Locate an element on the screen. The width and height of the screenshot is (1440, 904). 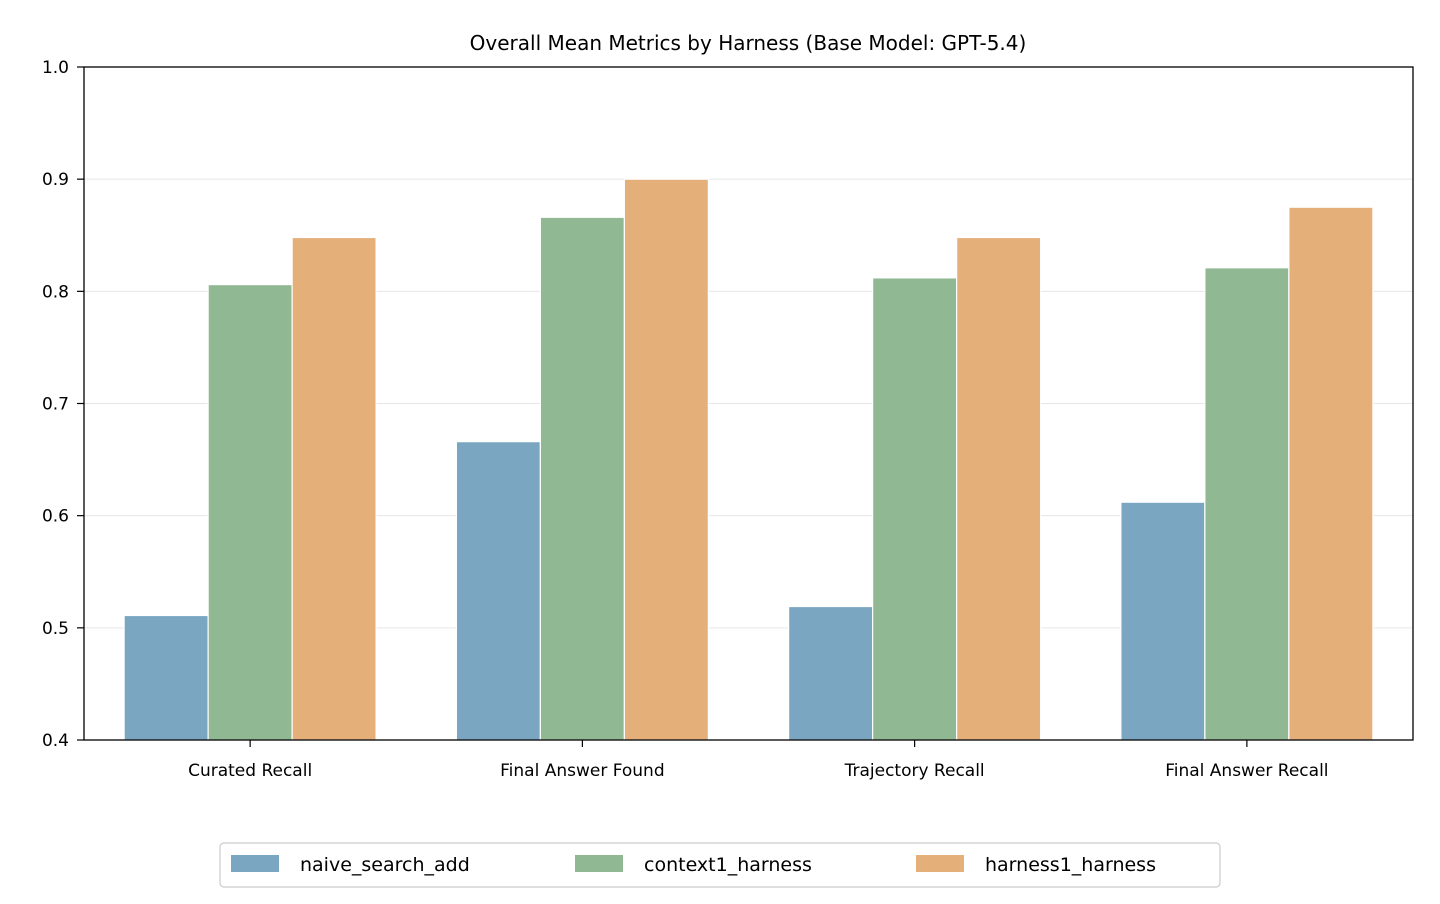
legend-swatch-context1_harness is located at coordinates (599, 863).